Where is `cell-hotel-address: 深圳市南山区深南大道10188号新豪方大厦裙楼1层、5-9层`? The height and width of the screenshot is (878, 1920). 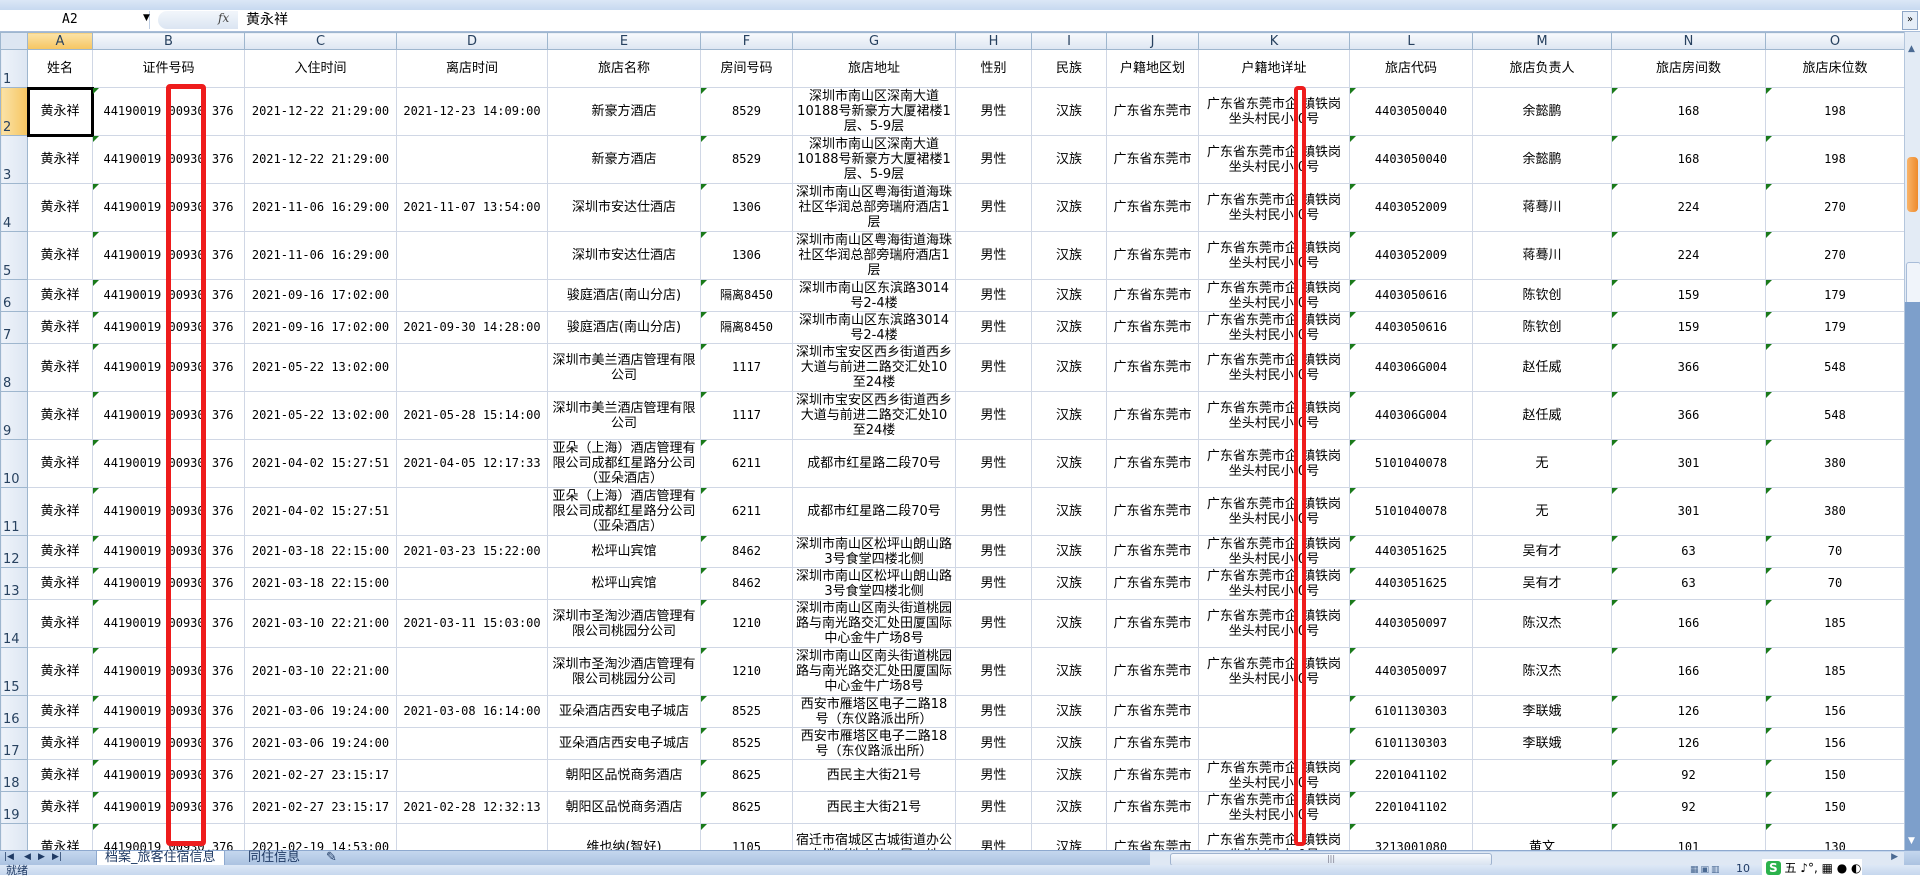
cell-hotel-address: 深圳市南山区深南大道10188号新豪方大厦裙楼1层、5-9层 is located at coordinates (874, 159).